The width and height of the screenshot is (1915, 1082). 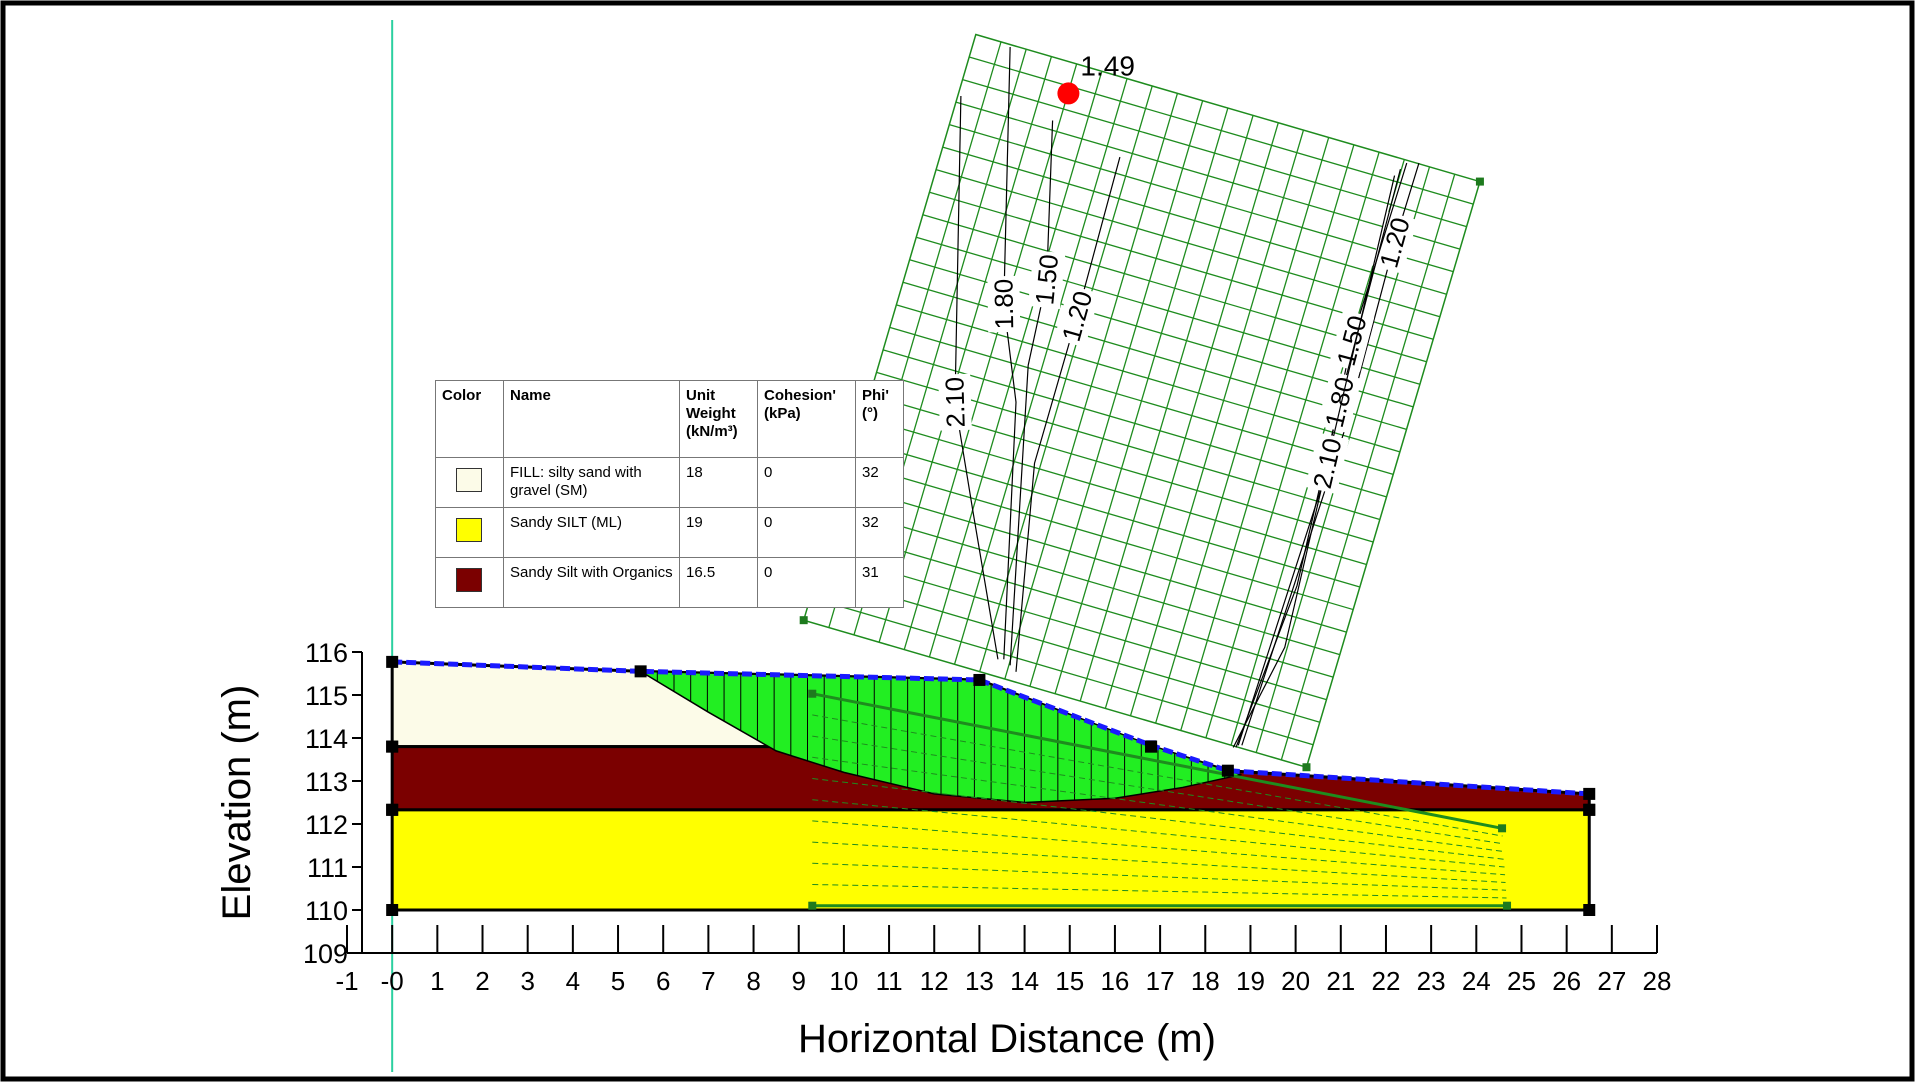 What do you see at coordinates (889, 981) in the screenshot?
I see `x-tick-label: 11` at bounding box center [889, 981].